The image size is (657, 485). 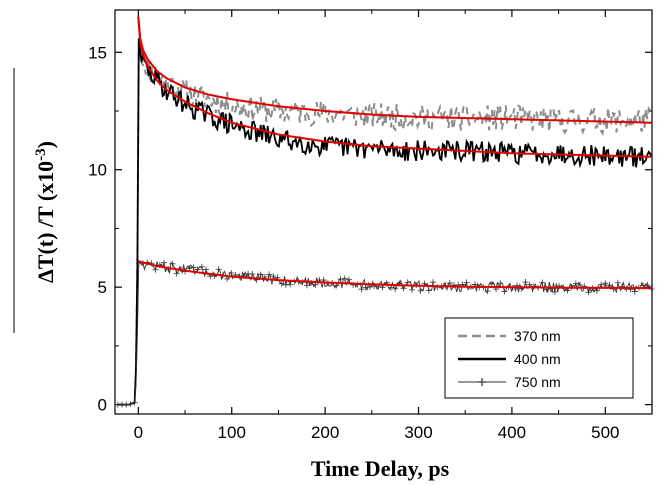 What do you see at coordinates (102, 405) in the screenshot?
I see `y-tick-label: 0` at bounding box center [102, 405].